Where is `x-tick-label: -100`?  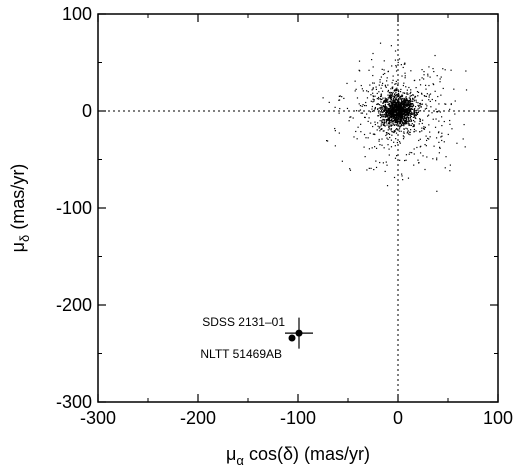
x-tick-label: -100 is located at coordinates (298, 418).